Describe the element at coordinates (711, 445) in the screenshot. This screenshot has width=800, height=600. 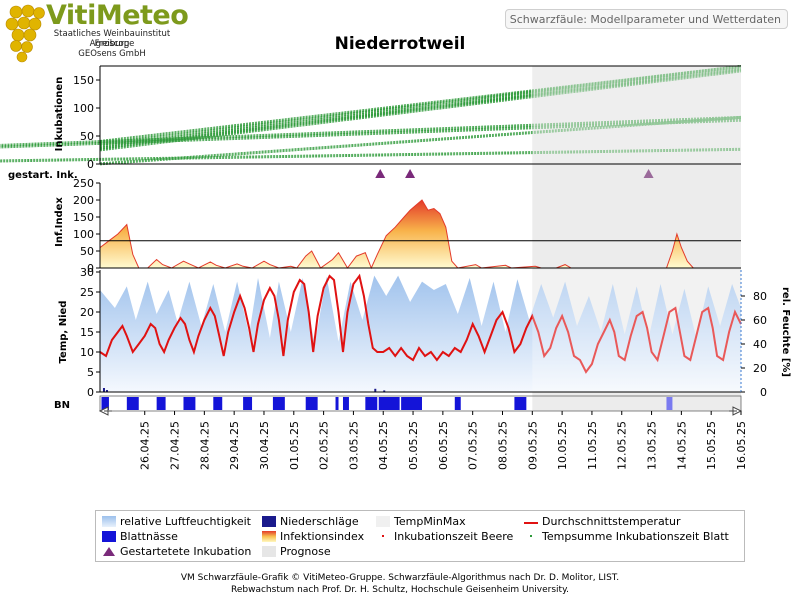
I see `x-tick-label: 15.05.25` at that location.